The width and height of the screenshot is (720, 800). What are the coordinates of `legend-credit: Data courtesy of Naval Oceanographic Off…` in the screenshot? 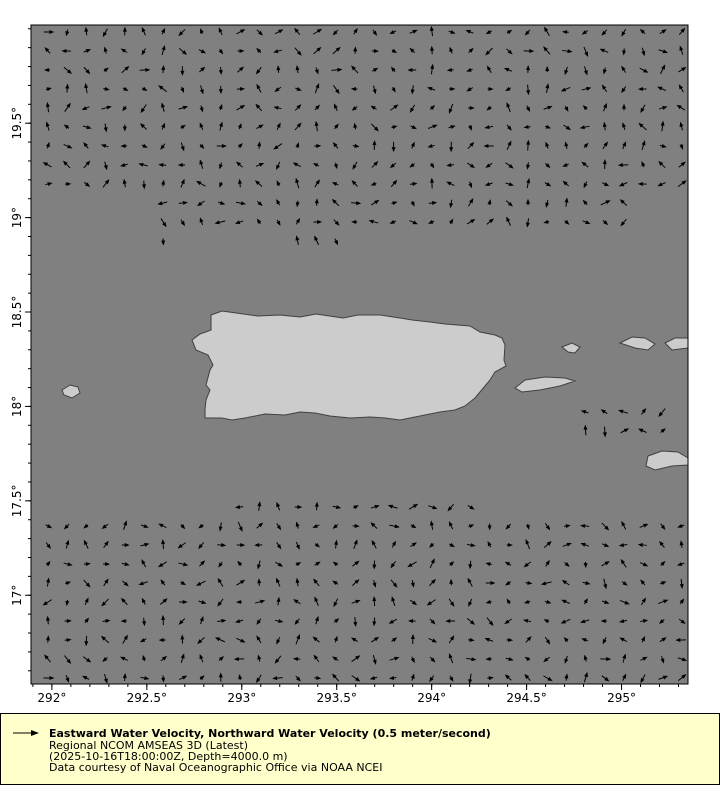 It's located at (216, 767).